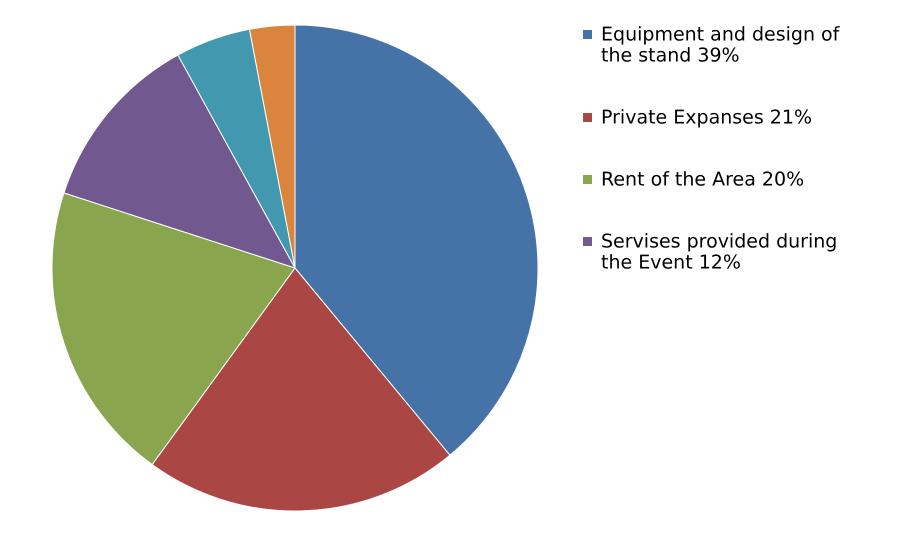  What do you see at coordinates (702, 179) in the screenshot?
I see `legend-label: Rent of the Area 20%` at bounding box center [702, 179].